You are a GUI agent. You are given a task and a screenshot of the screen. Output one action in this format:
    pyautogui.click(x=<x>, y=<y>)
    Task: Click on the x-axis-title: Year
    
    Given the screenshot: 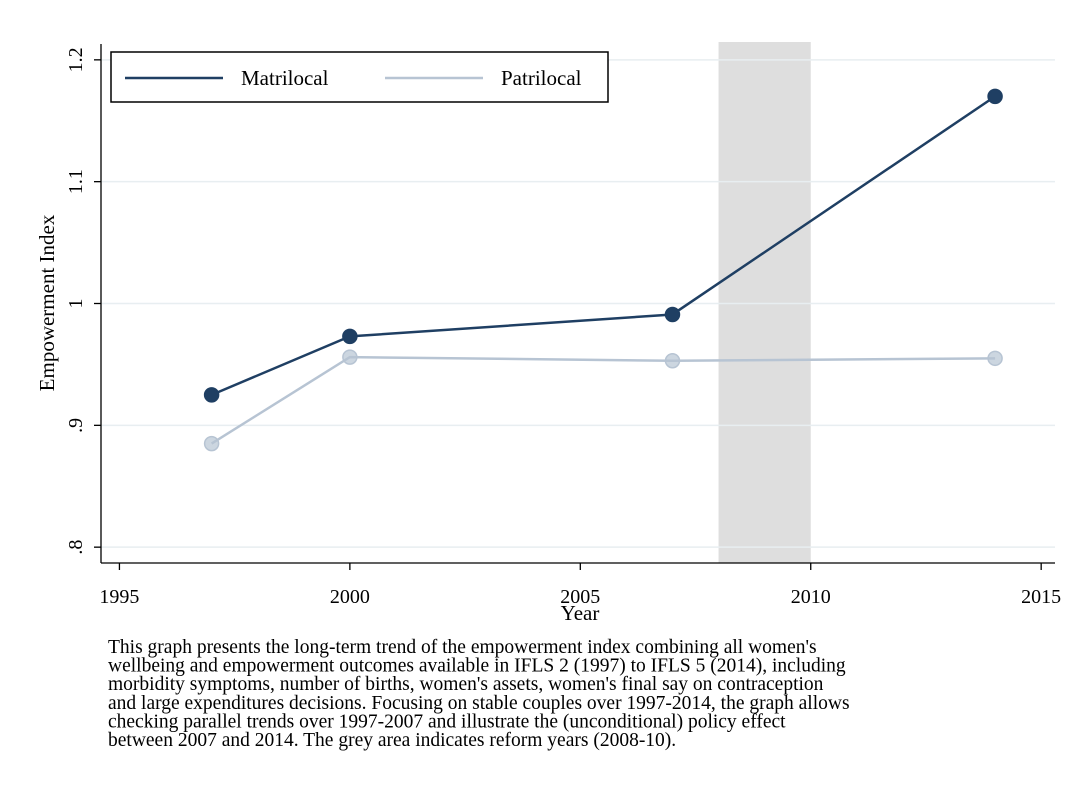 What is the action you would take?
    pyautogui.click(x=580, y=613)
    